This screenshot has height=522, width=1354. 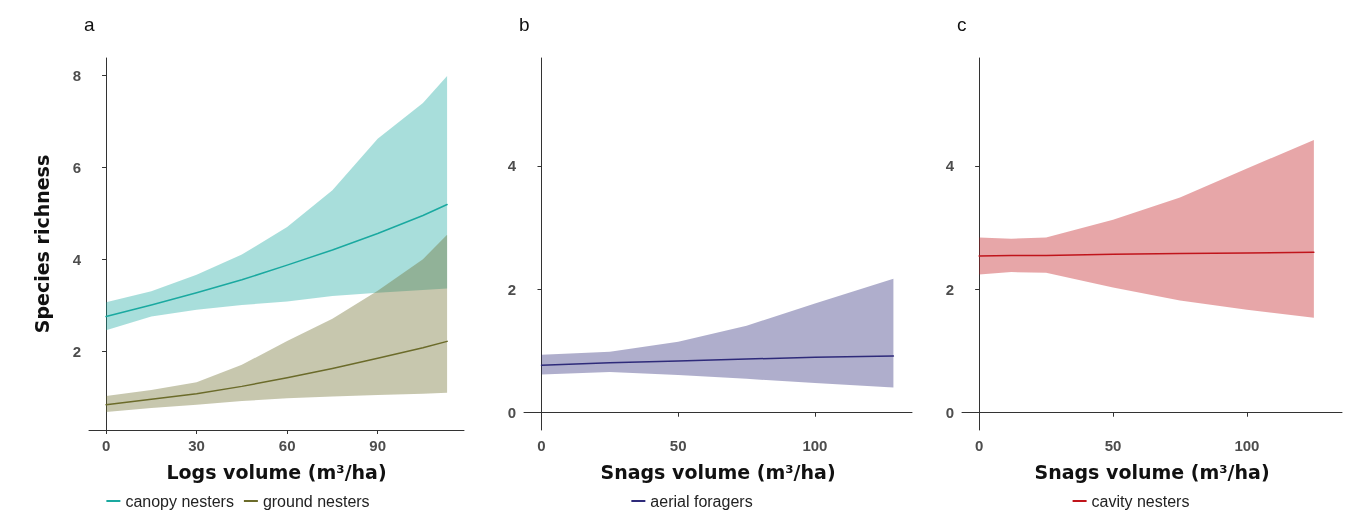 I want to click on x-tick-label: 90, so click(x=378, y=445).